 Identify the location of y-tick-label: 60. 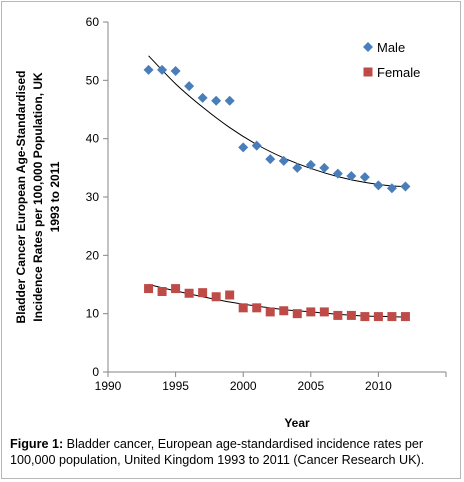
(93, 22).